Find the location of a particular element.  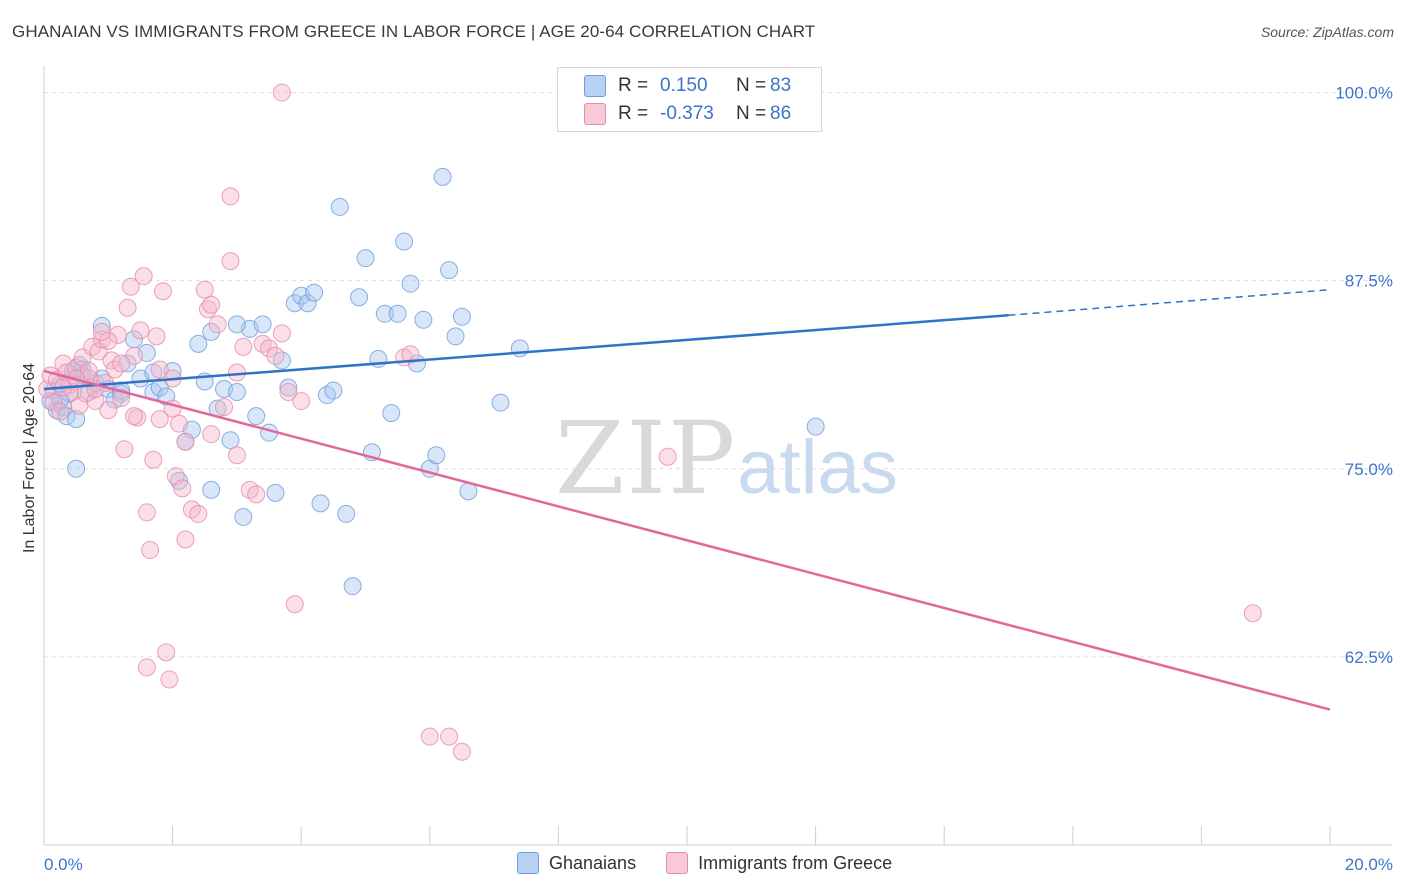

r-value: 0.150 is located at coordinates (684, 85).